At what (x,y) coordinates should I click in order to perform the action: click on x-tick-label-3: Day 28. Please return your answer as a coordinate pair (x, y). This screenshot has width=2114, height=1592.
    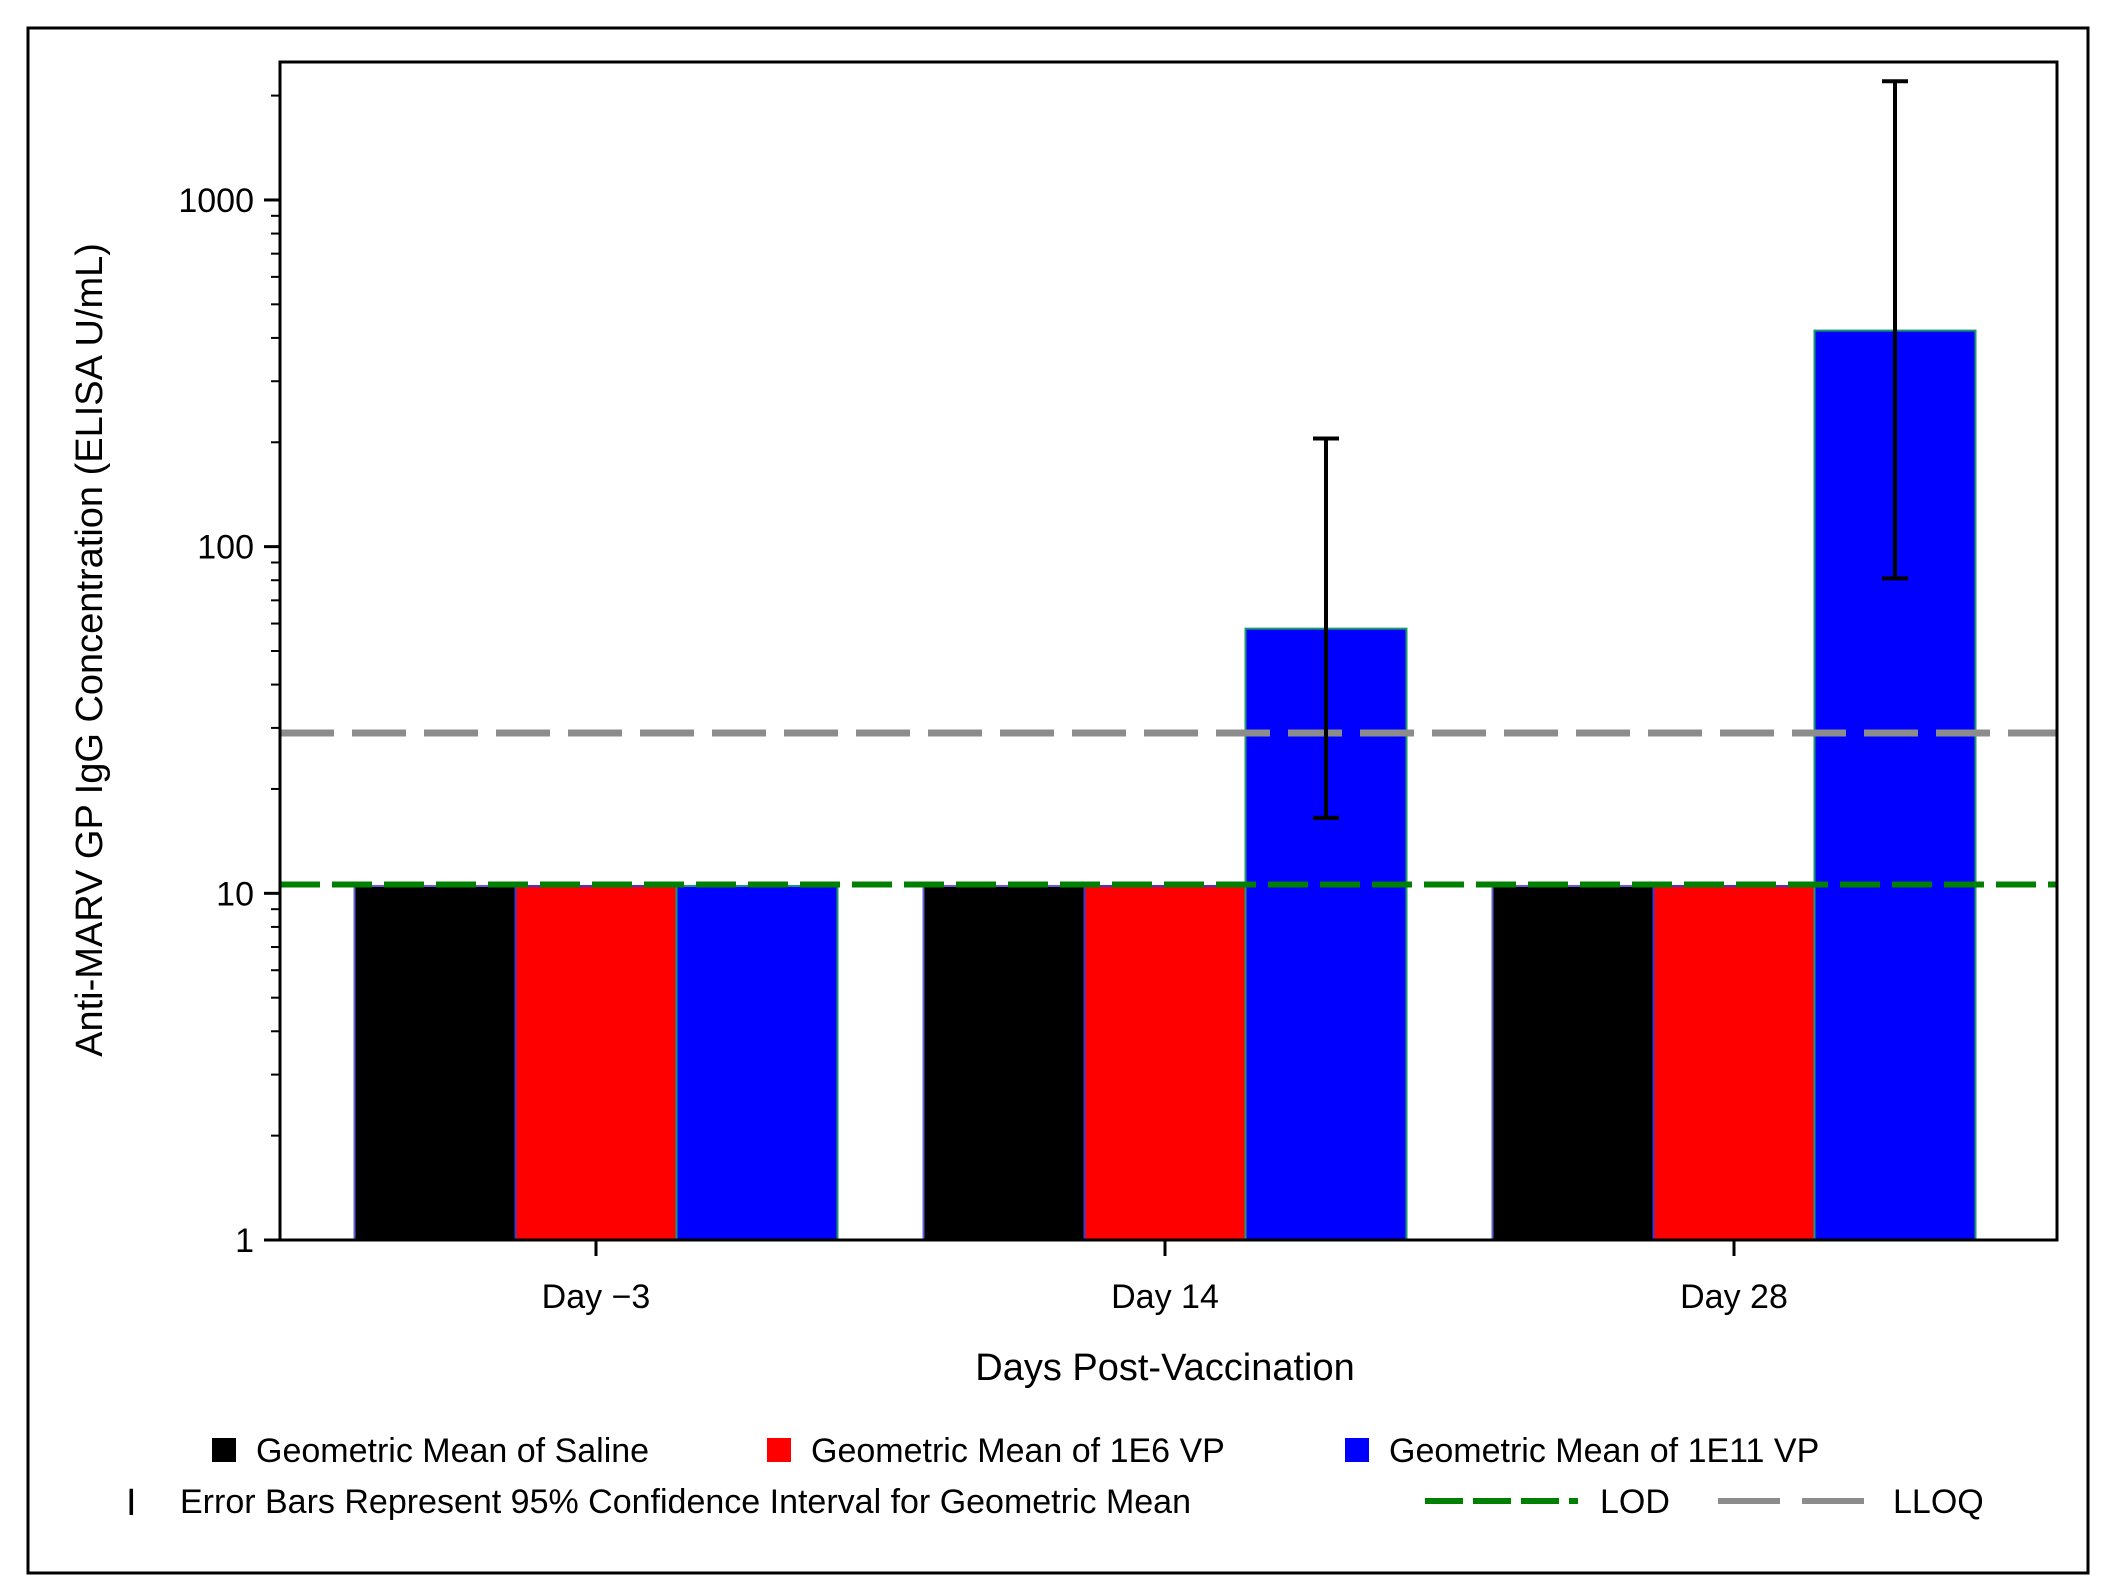
    Looking at the image, I should click on (1734, 1297).